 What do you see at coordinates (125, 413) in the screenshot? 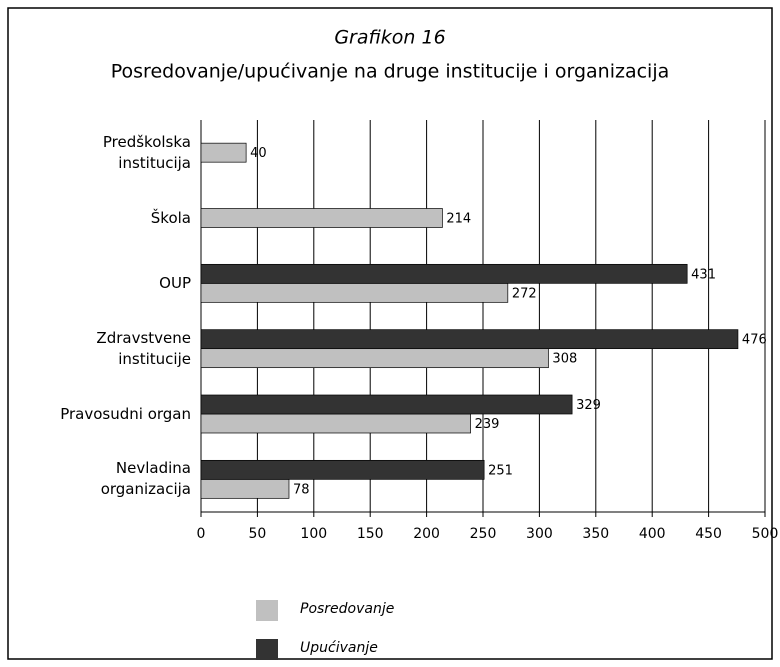
I see `y-tick-label: Pravosudni organ` at bounding box center [125, 413].